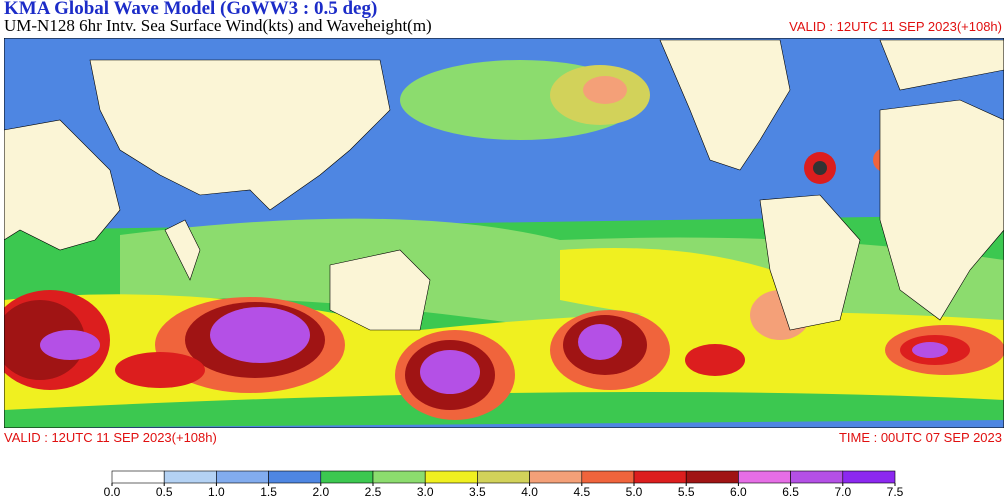 The image size is (1006, 496). Describe the element at coordinates (425, 490) in the screenshot. I see `tick-label: 3.0` at that location.